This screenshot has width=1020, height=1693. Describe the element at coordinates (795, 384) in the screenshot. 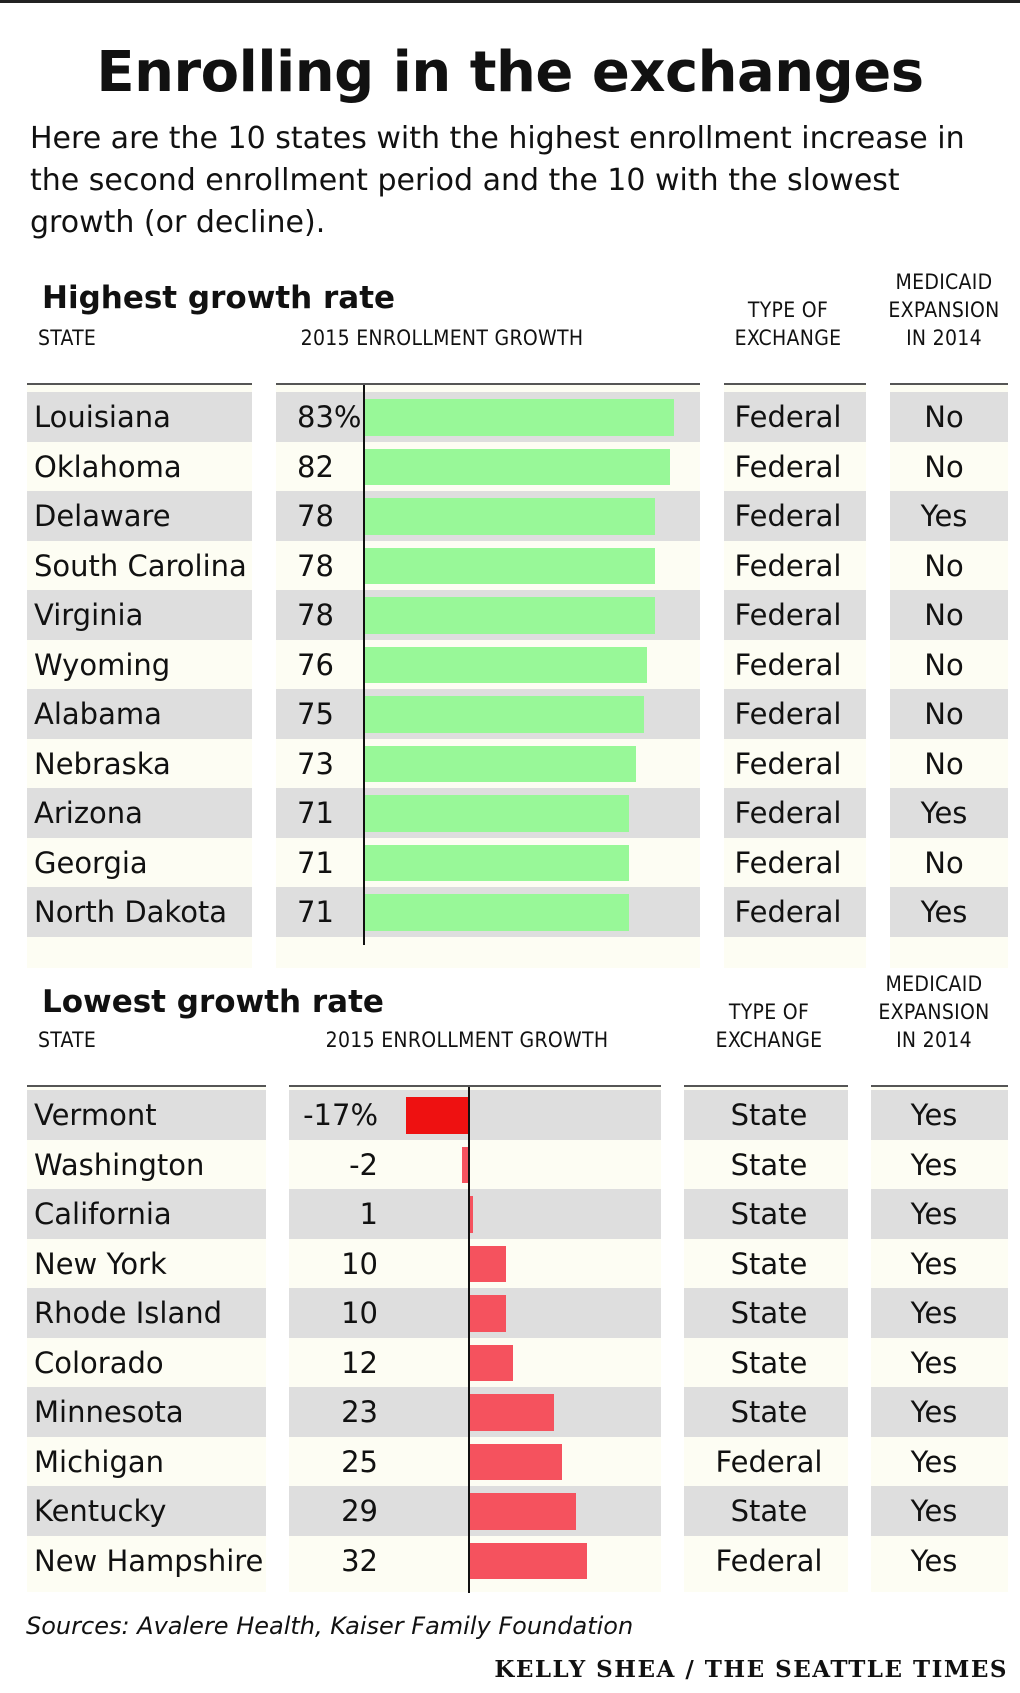

I see `highest-header-rule-exch` at that location.